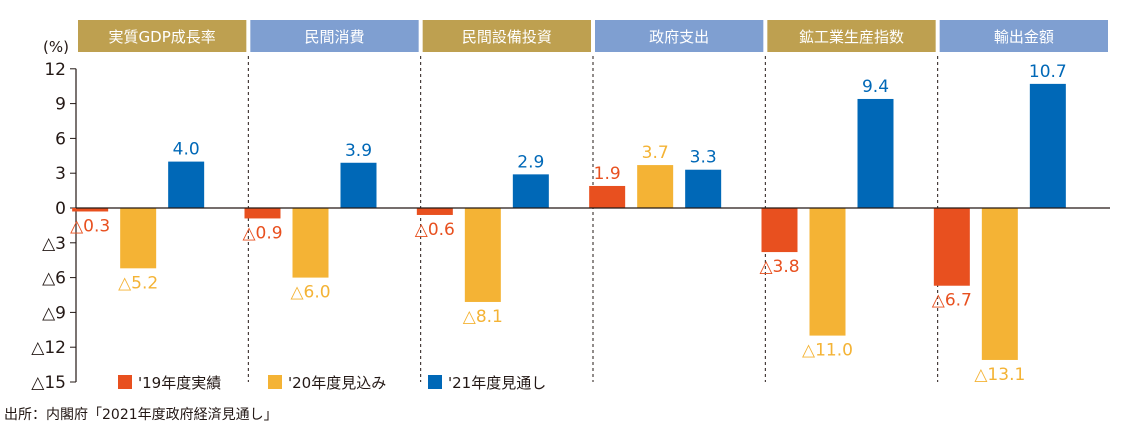  What do you see at coordinates (179, 383) in the screenshot?
I see `legend-label: '19年度実績` at bounding box center [179, 383].